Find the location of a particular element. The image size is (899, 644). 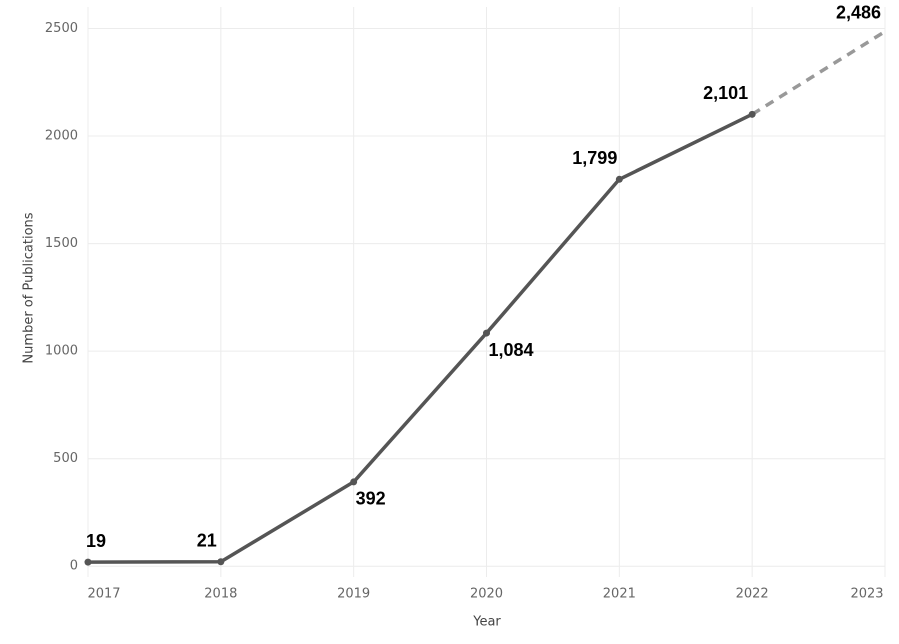

projected-line is located at coordinates (818, 73).